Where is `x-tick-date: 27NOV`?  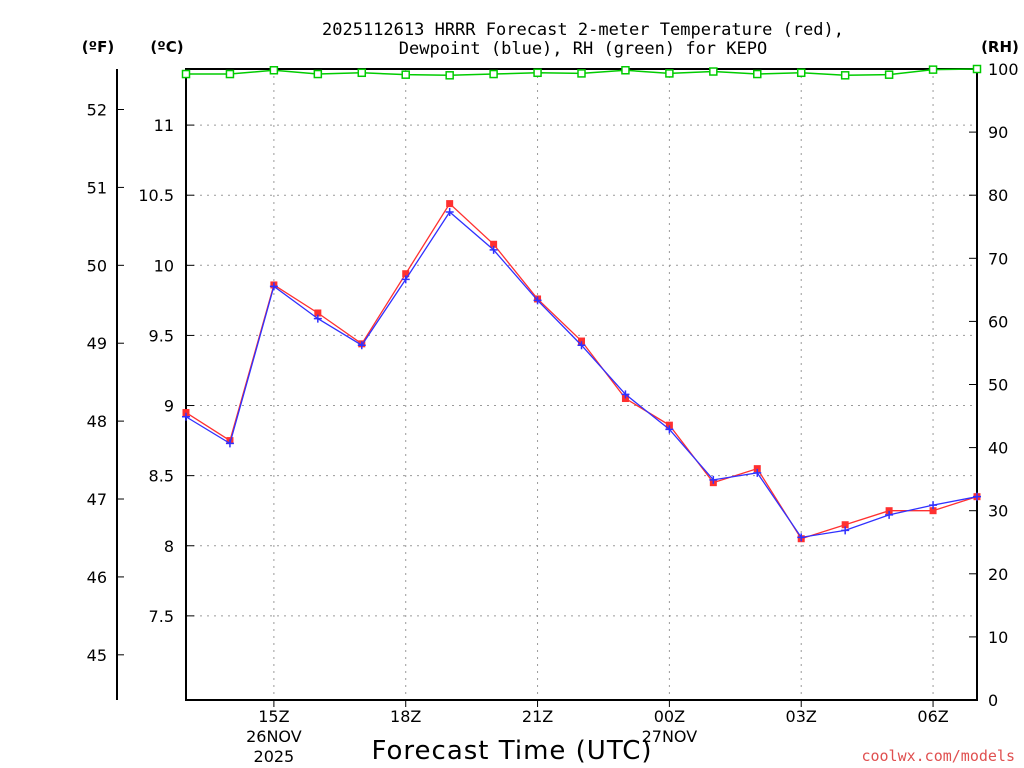
x-tick-date: 27NOV is located at coordinates (670, 736).